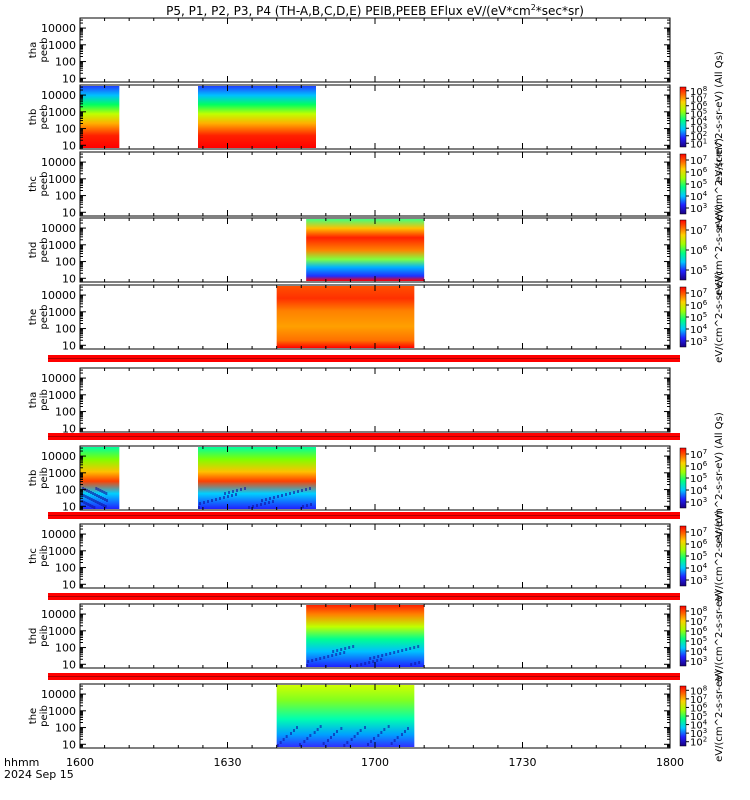 The height and width of the screenshot is (800, 750). Describe the element at coordinates (698, 136) in the screenshot. I see `colorbar-tick-label: 10²` at that location.